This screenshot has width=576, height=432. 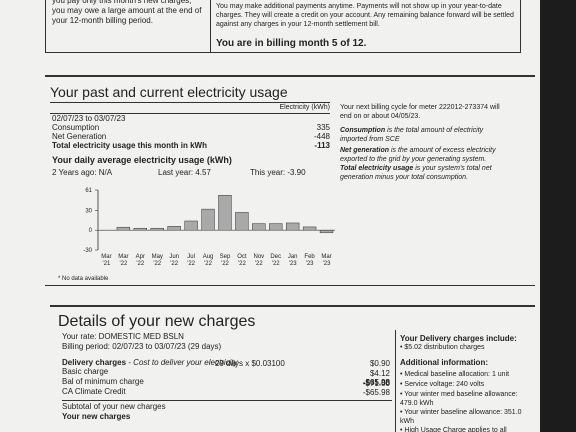 What do you see at coordinates (210, 26) in the screenshot?
I see `box-divider` at bounding box center [210, 26].